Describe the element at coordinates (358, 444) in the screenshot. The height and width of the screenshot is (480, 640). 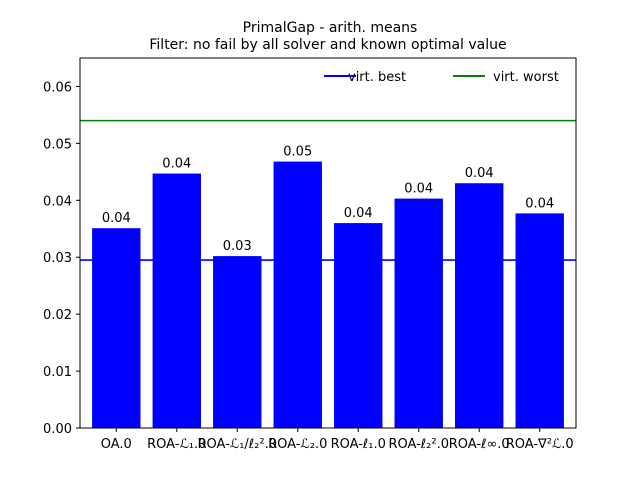
I see `x-tick-label: ROA-ℓ₁.0` at that location.